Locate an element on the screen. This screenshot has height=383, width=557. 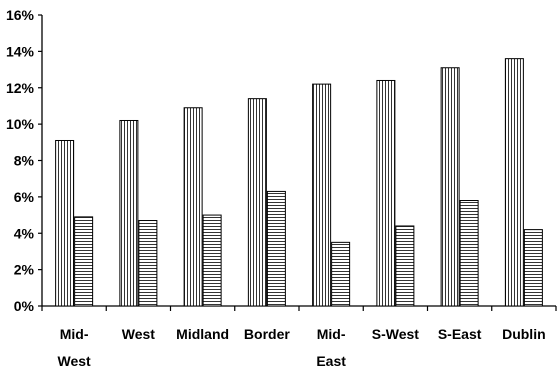
y-tick-label: 10% is located at coordinates (20, 124).